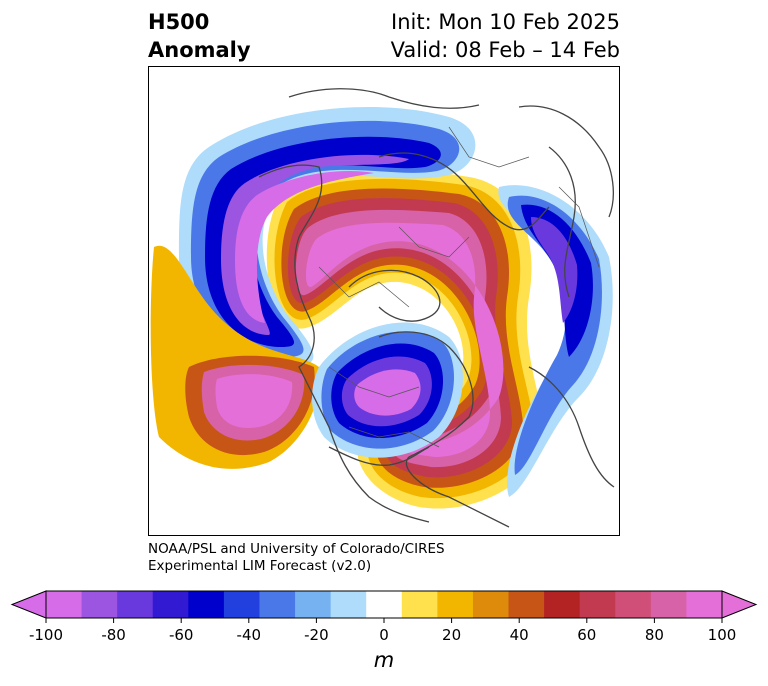  What do you see at coordinates (739, 604) in the screenshot?
I see `colorbar-extend-max` at bounding box center [739, 604].